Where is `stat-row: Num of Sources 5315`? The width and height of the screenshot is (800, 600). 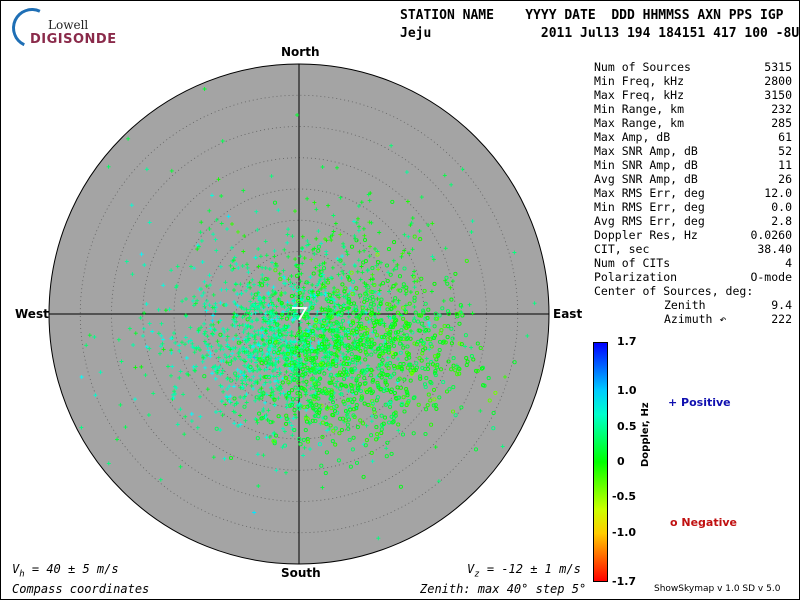 stat-row: Num of Sources 5315 is located at coordinates (693, 67).